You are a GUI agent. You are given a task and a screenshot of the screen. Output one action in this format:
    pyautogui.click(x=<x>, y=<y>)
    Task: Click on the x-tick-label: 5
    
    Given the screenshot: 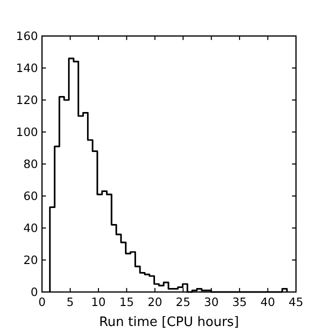 What is the action you would take?
    pyautogui.click(x=70, y=302)
    